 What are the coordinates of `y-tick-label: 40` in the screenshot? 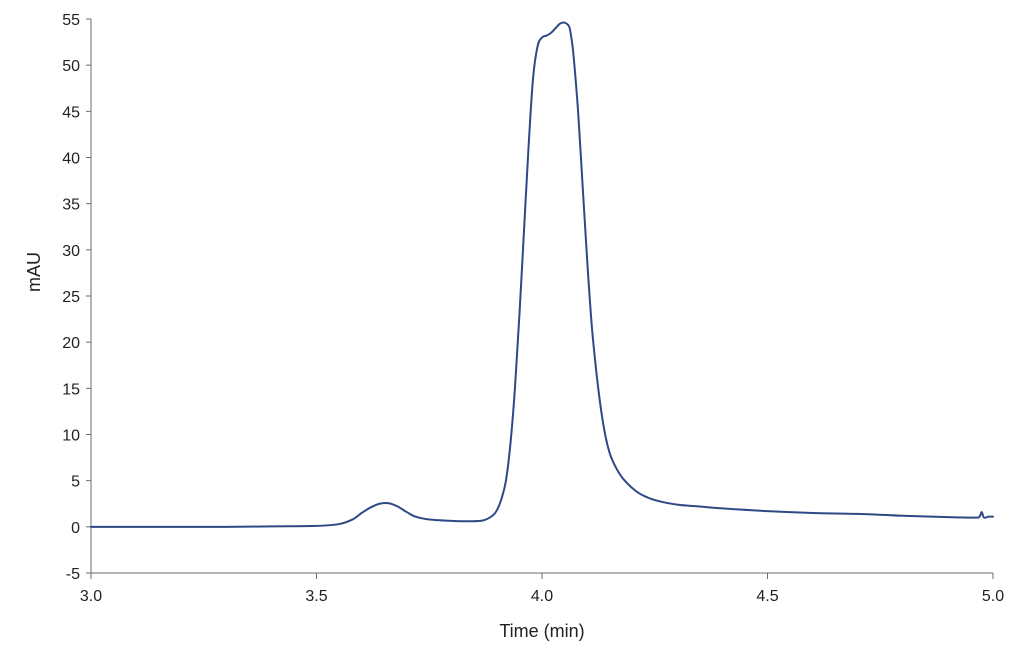 It's located at (71, 159).